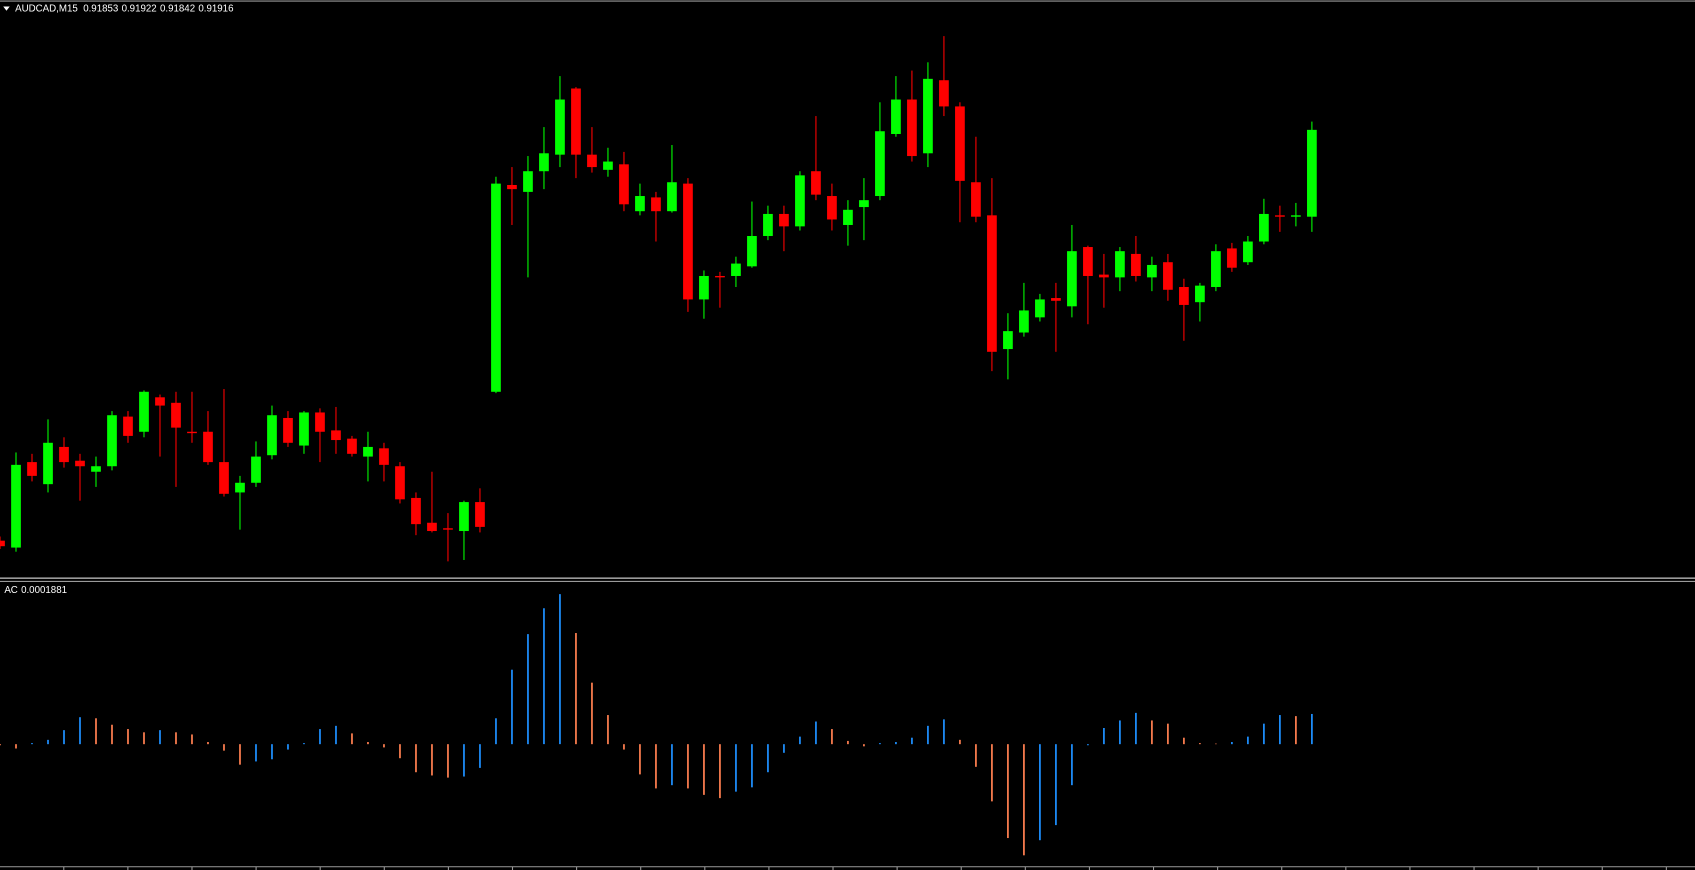  Describe the element at coordinates (46, 8) in the screenshot. I see `symbol: AUDCAD,M15` at that location.